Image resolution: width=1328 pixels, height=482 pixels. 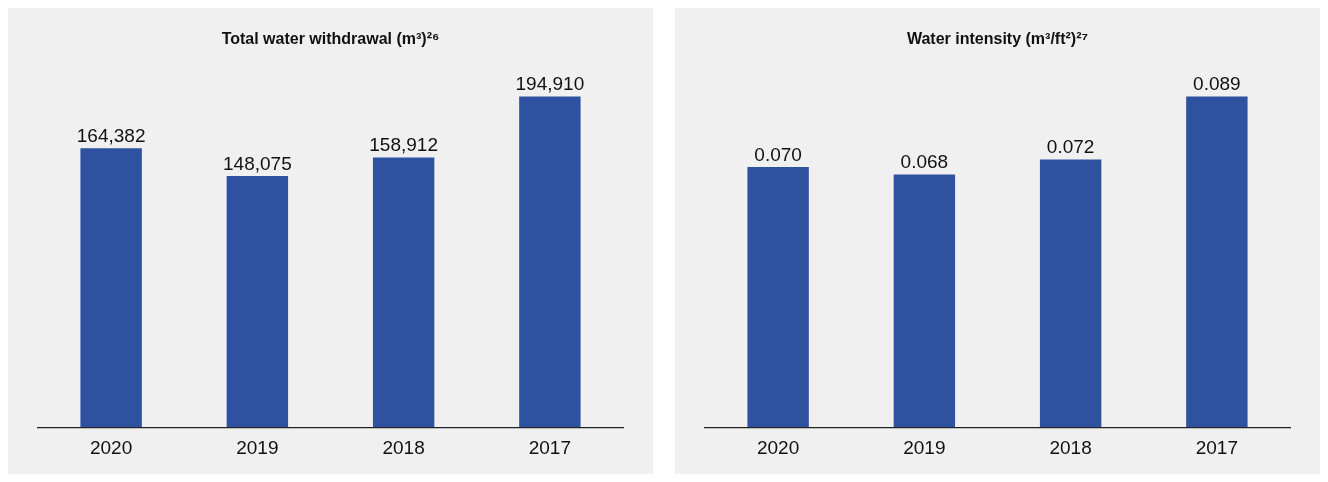 What do you see at coordinates (550, 84) in the screenshot?
I see `data-label: 194,910` at bounding box center [550, 84].